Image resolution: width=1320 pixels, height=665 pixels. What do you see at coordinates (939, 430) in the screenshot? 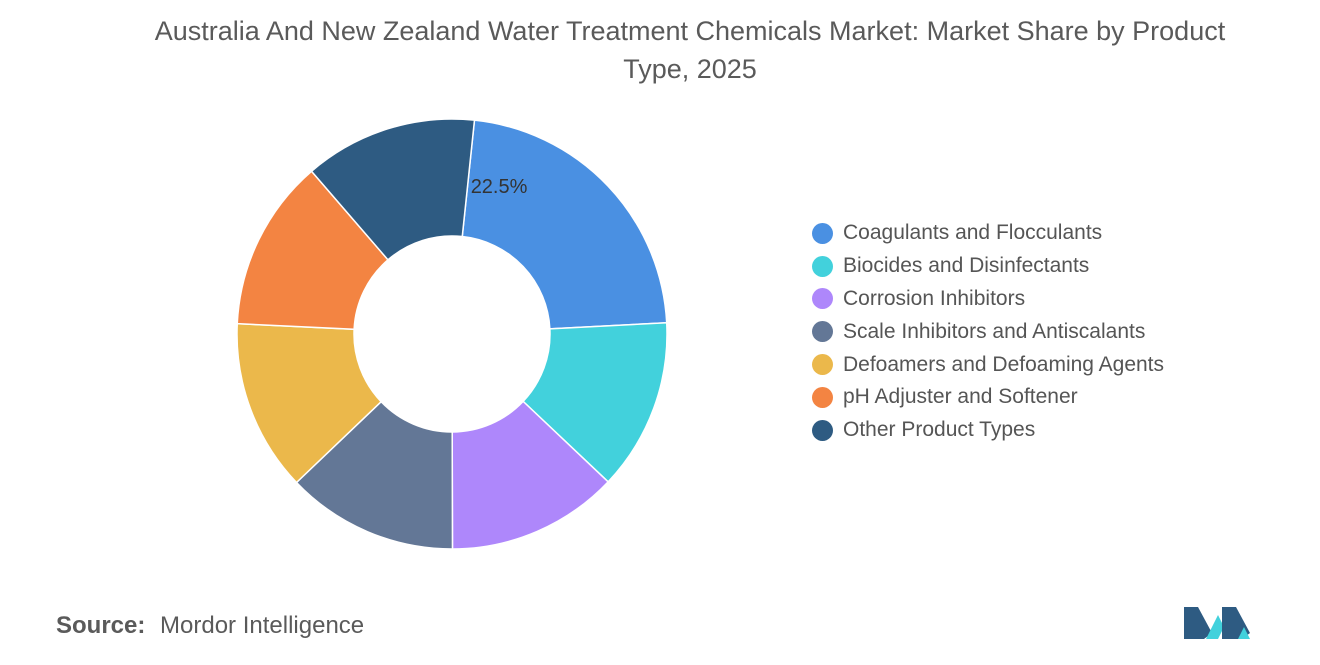
I see `legend-label-6: Other Product Types` at bounding box center [939, 430].